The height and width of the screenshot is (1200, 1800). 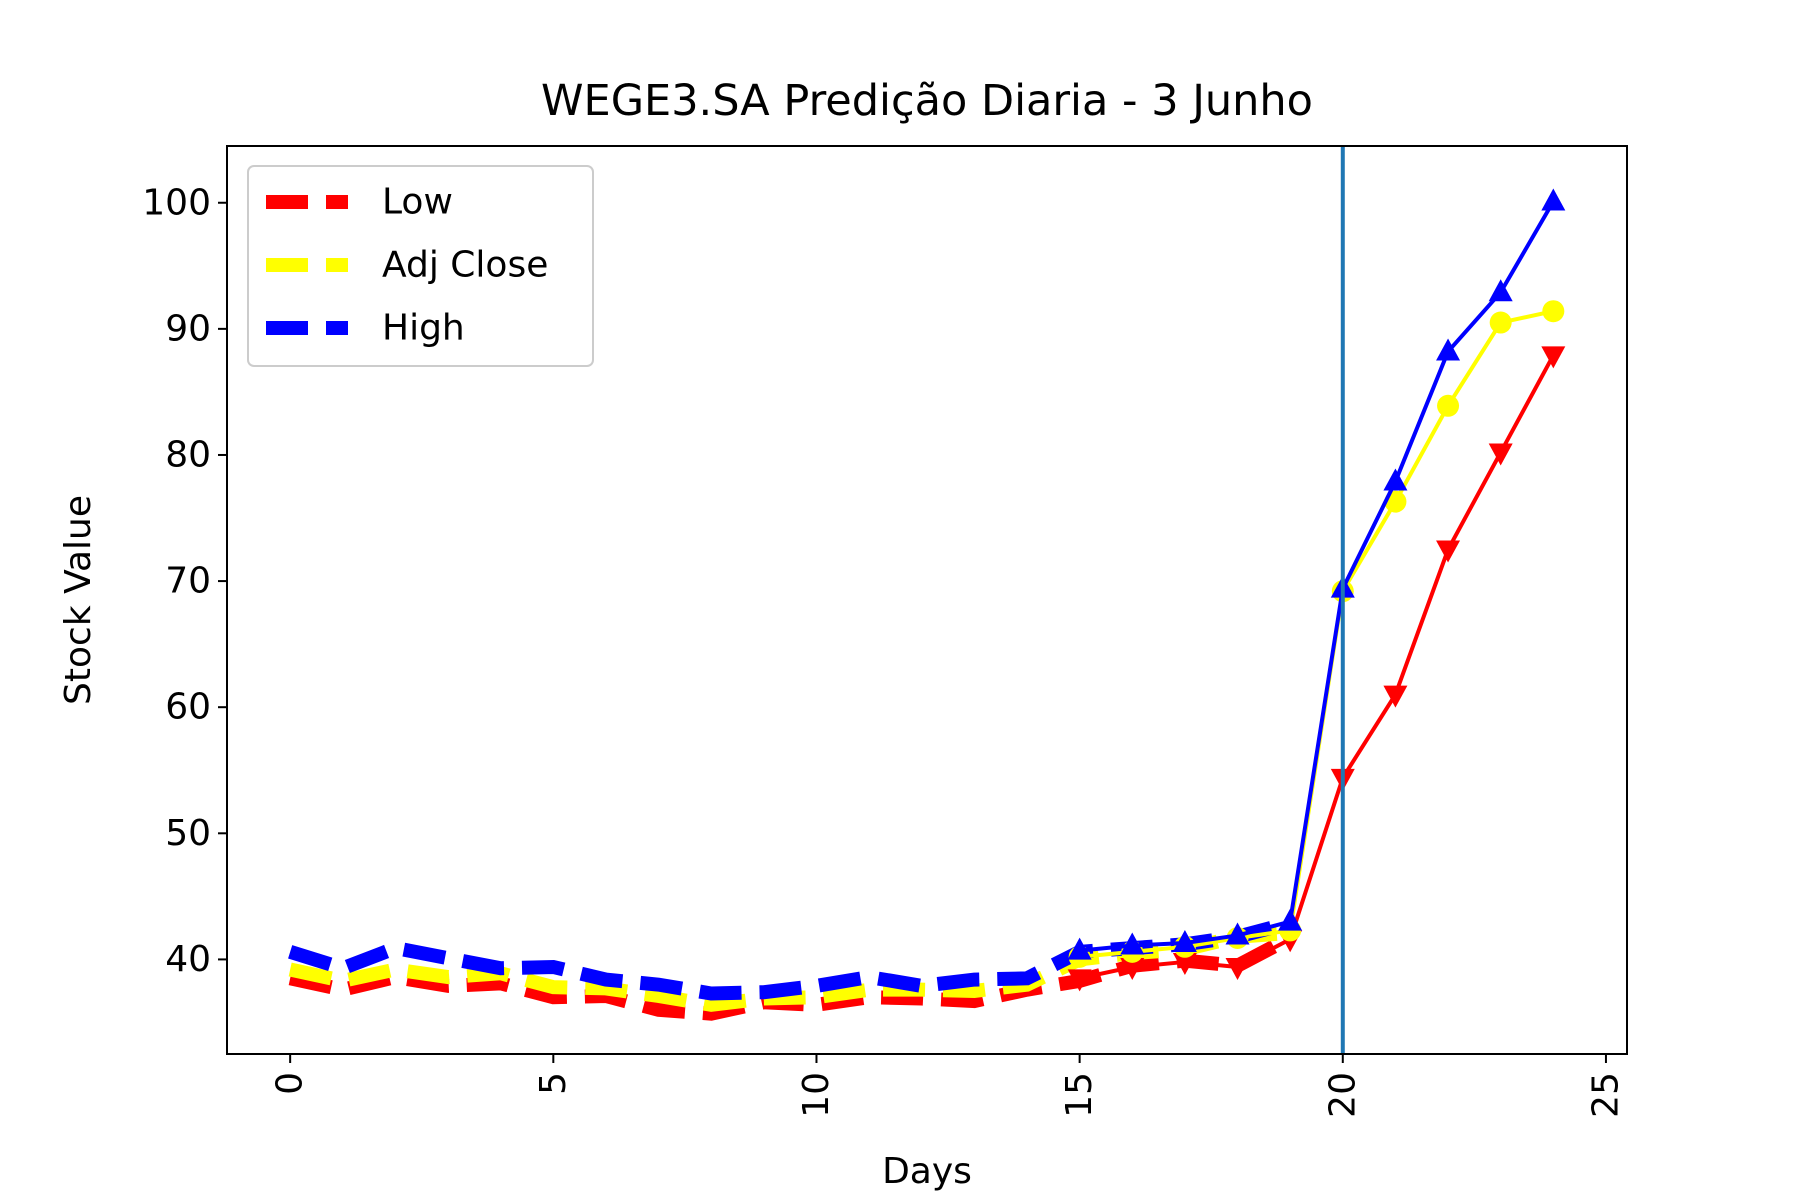 What do you see at coordinates (1317, 667) in the screenshot?
I see `series-0-prediction-line` at bounding box center [1317, 667].